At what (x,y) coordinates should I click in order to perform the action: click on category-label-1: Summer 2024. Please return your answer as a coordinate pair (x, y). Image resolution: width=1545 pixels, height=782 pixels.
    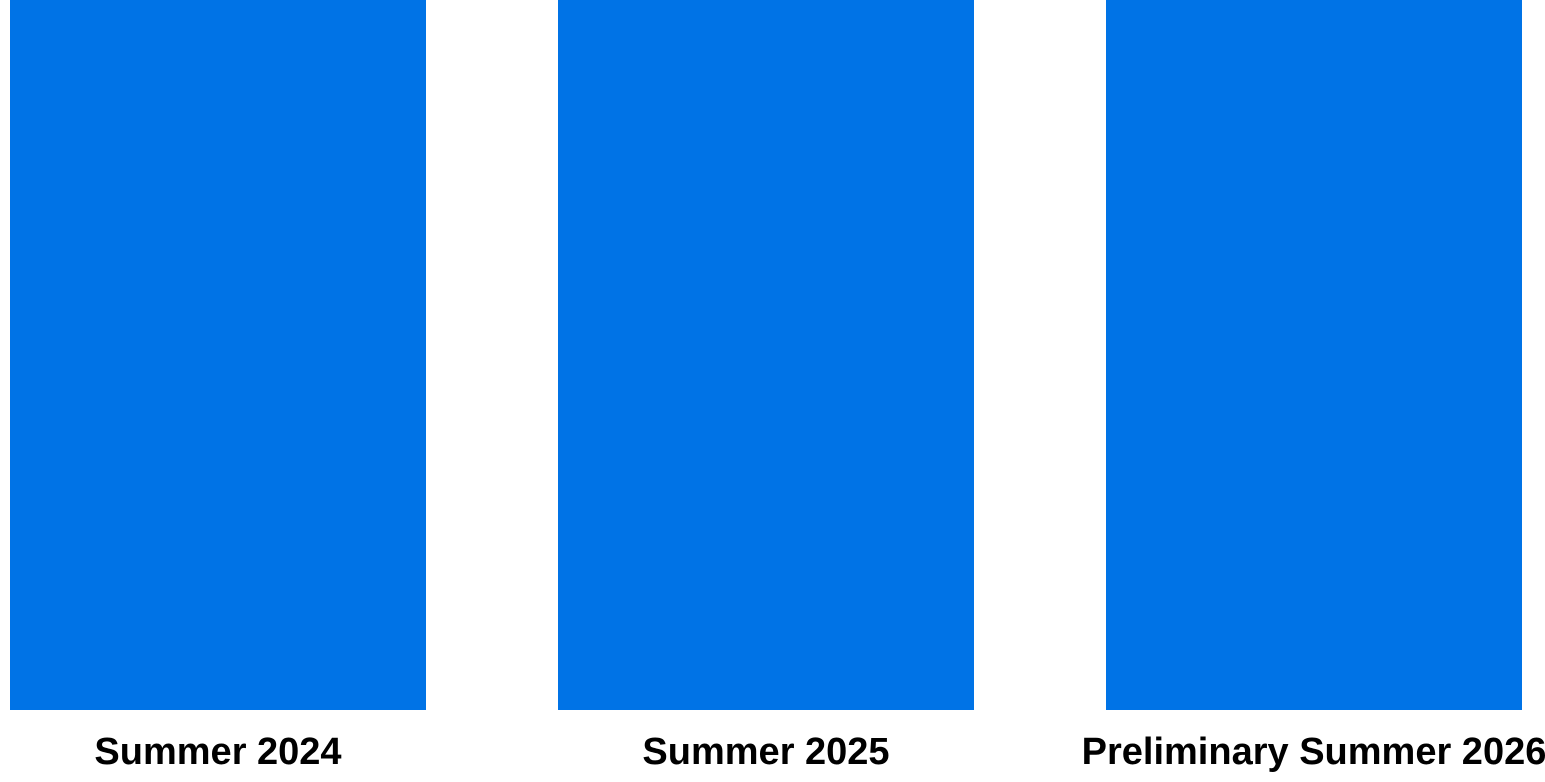
    Looking at the image, I should click on (217, 752).